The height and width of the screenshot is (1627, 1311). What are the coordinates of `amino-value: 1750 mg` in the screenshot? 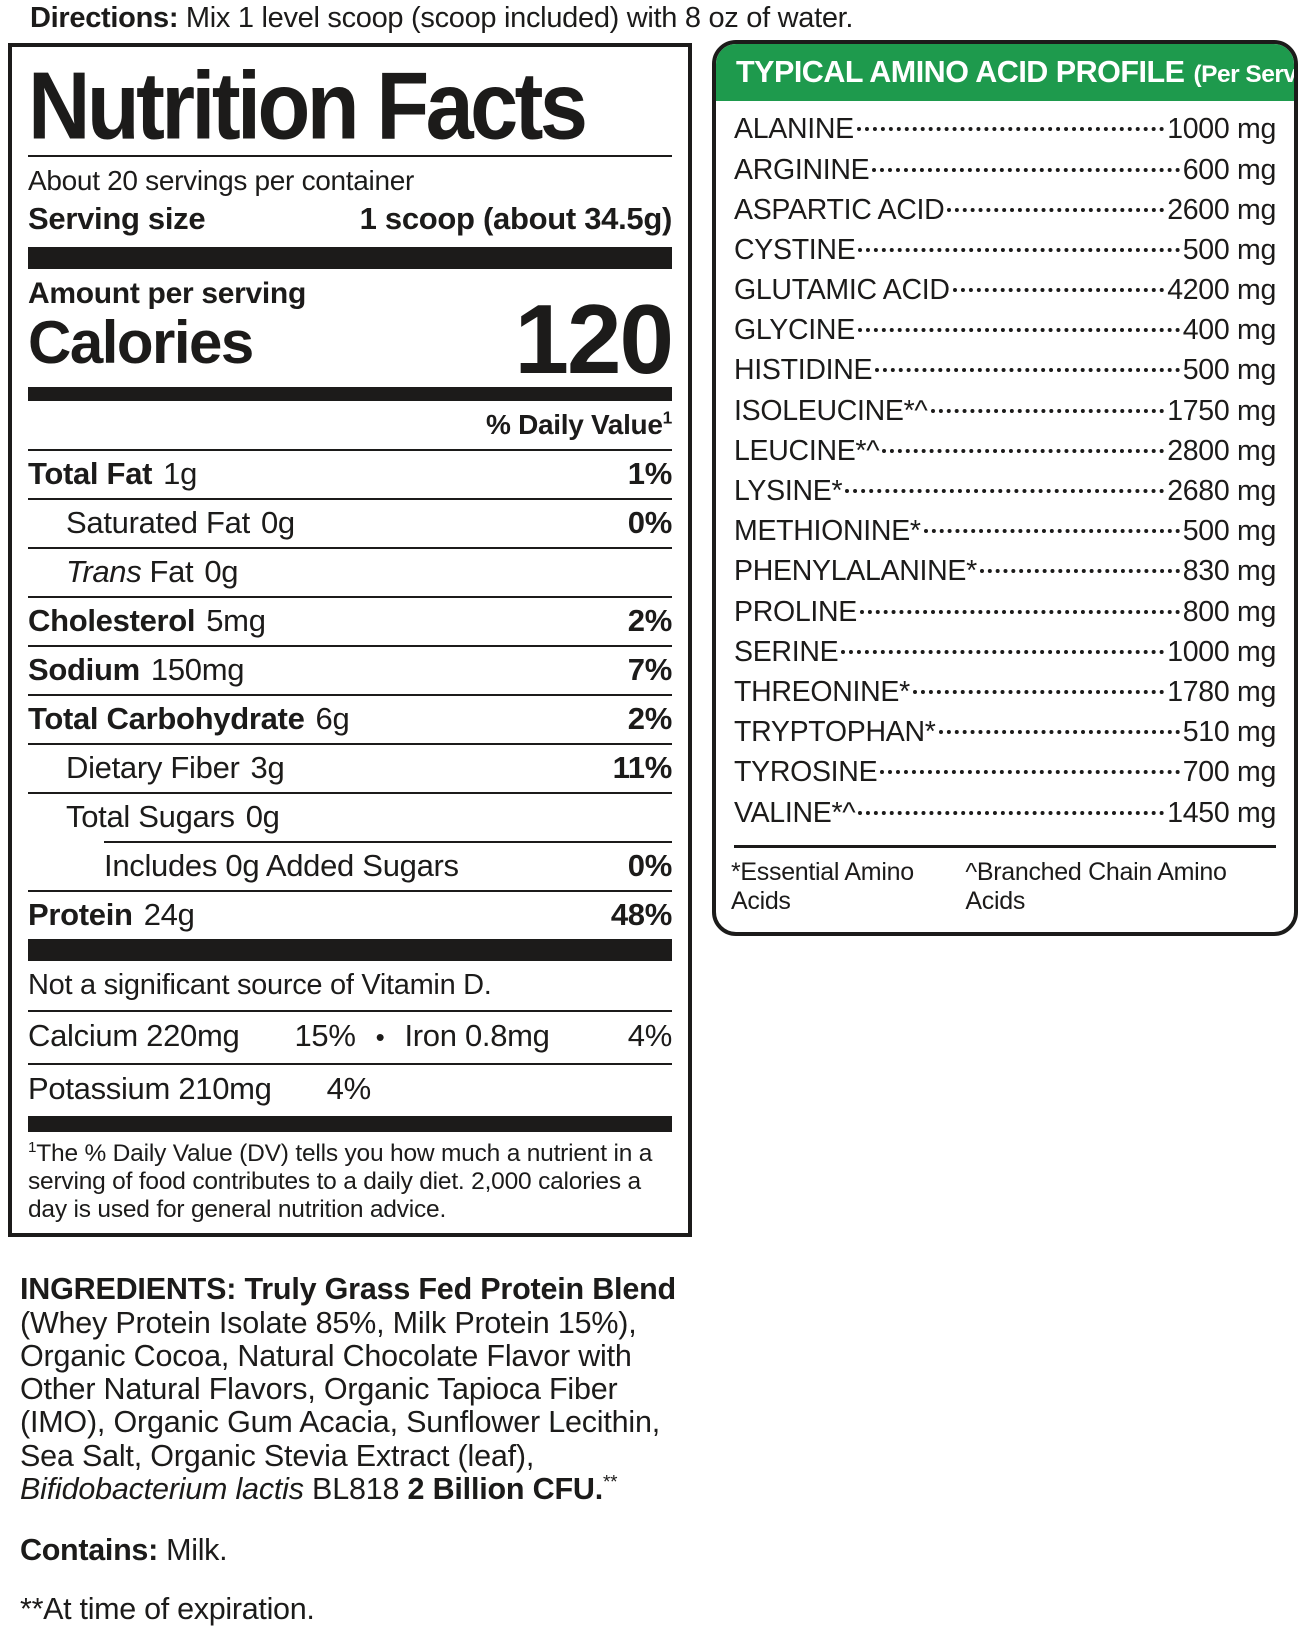 It's located at (1221, 410).